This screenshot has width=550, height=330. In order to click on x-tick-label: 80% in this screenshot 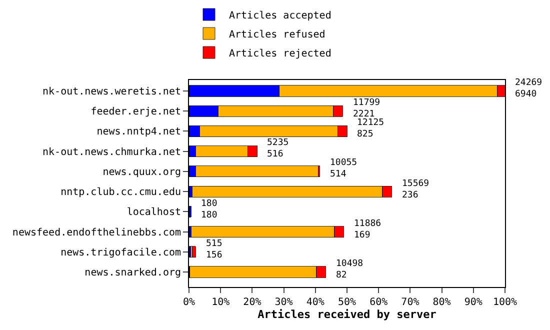, I will do `click(441, 302)`.